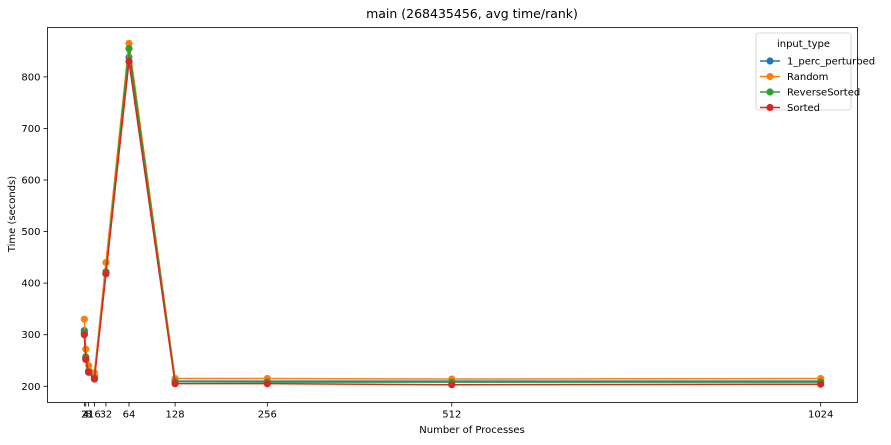 Image resolution: width=891 pixels, height=445 pixels. What do you see at coordinates (129, 415) in the screenshot?
I see `x-tick-label: 64` at bounding box center [129, 415].